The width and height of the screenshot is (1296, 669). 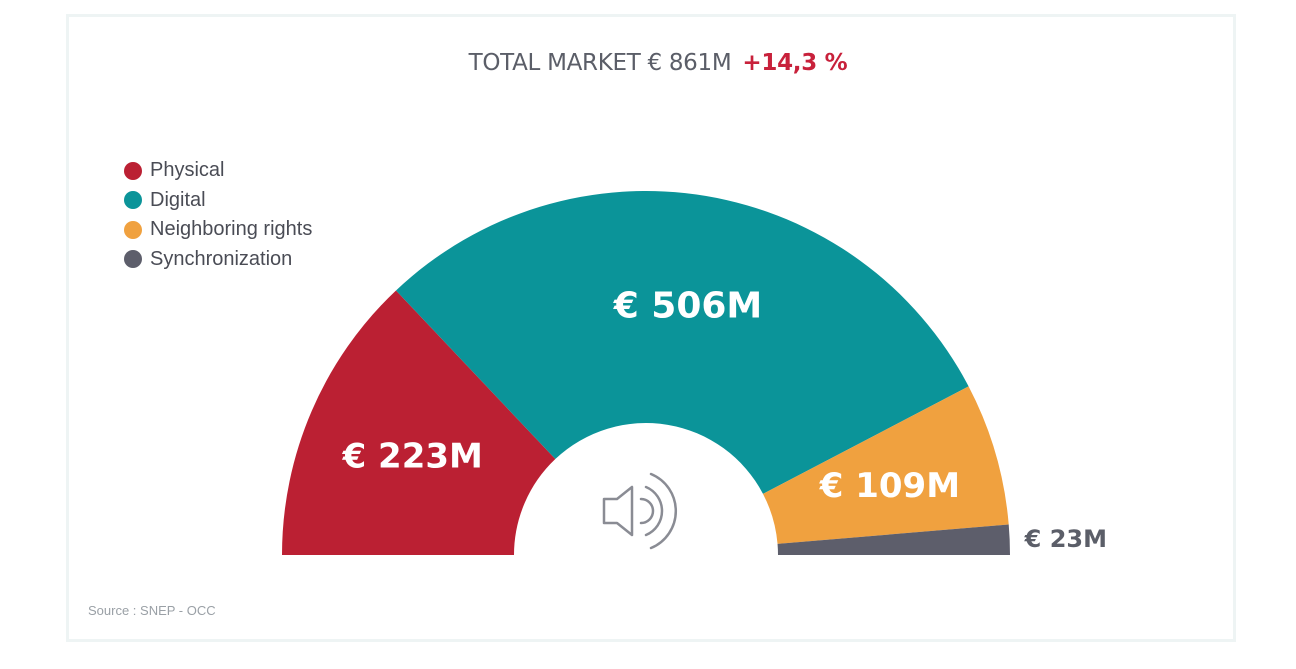 What do you see at coordinates (640, 511) in the screenshot?
I see `speaker-icon` at bounding box center [640, 511].